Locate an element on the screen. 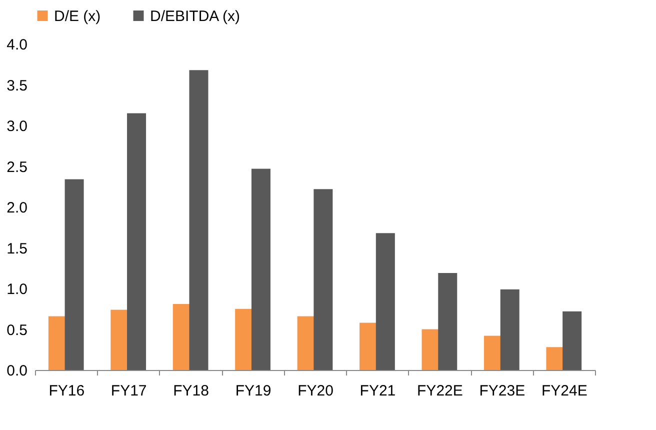 The image size is (656, 430). y-tick-label: 4.0 is located at coordinates (17, 45).